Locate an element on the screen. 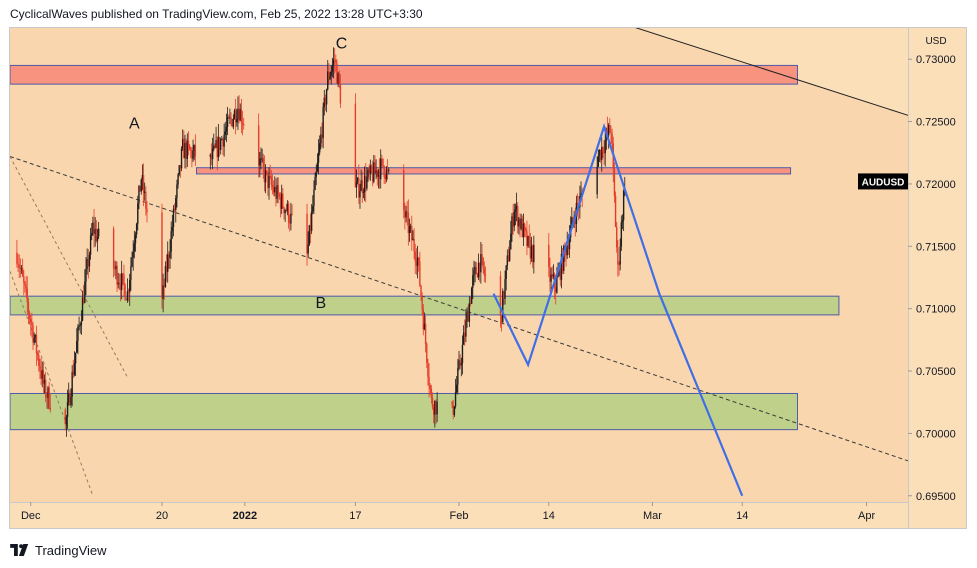 The image size is (977, 568). descending-trendline-solid is located at coordinates (749, 72).